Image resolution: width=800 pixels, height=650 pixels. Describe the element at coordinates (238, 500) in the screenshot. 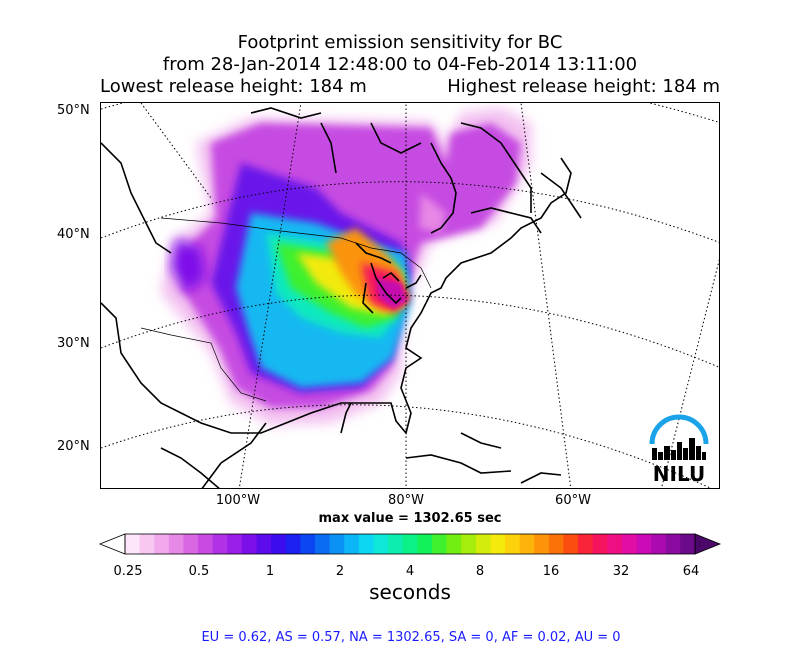

I see `lon-label-100w: 100°W` at that location.